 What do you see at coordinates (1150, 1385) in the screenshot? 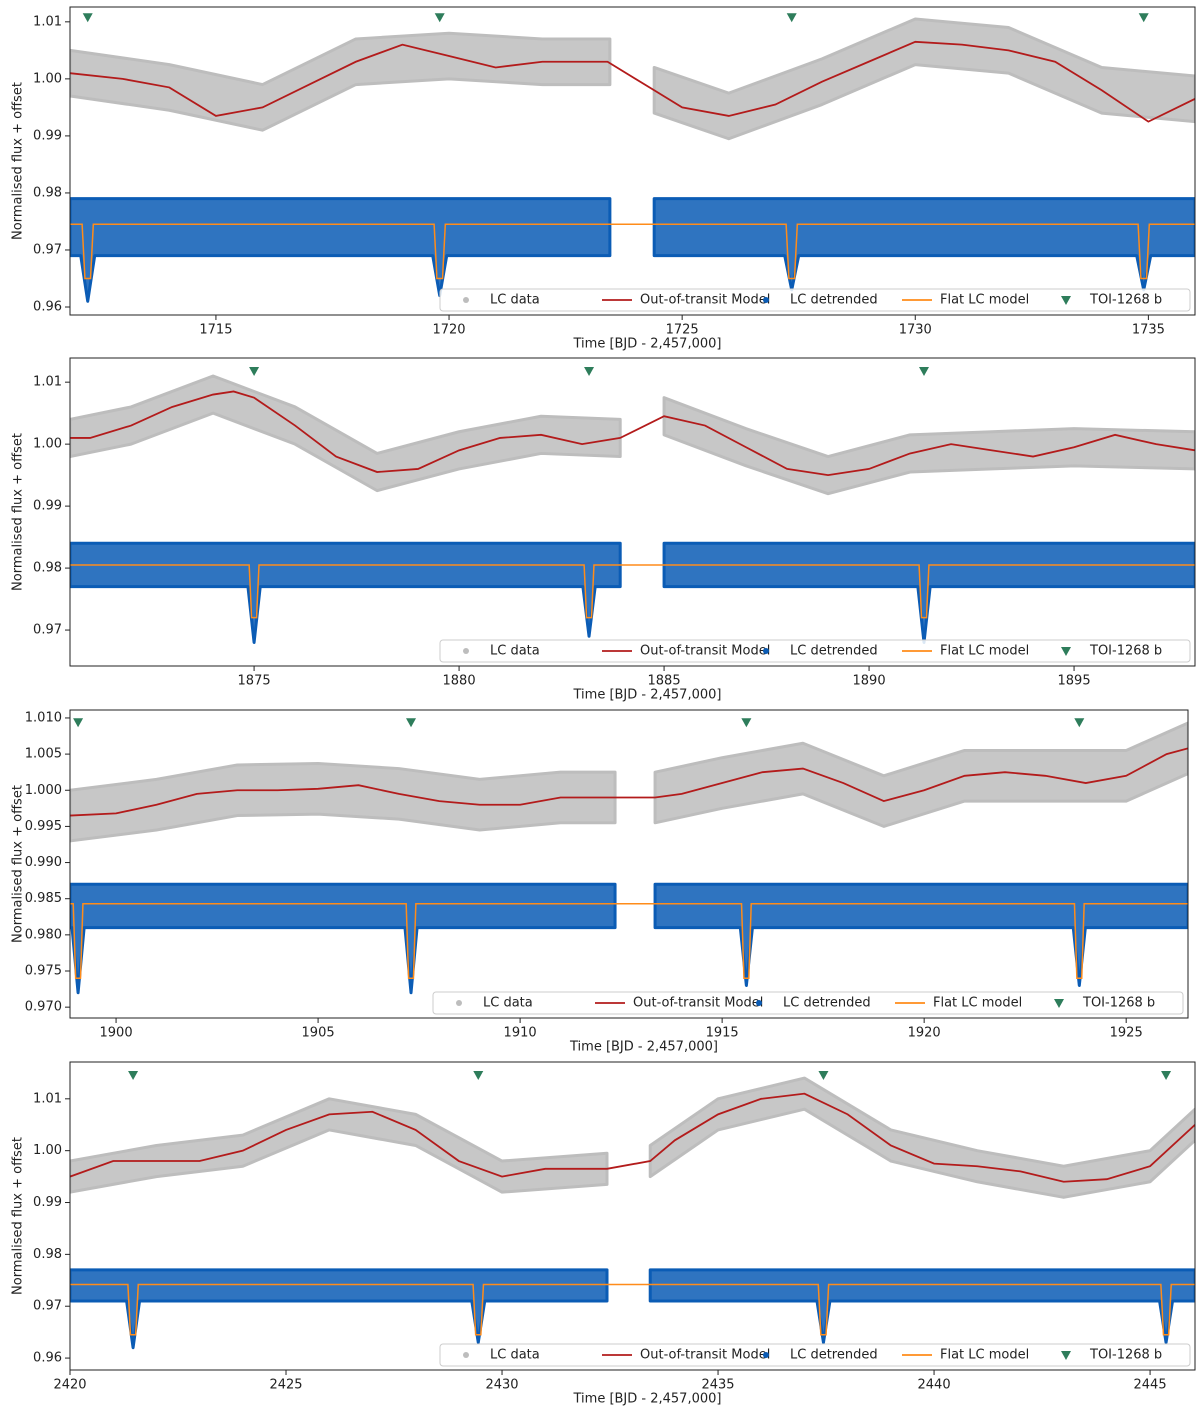
I see `x-tick-label: 2445` at bounding box center [1150, 1385].